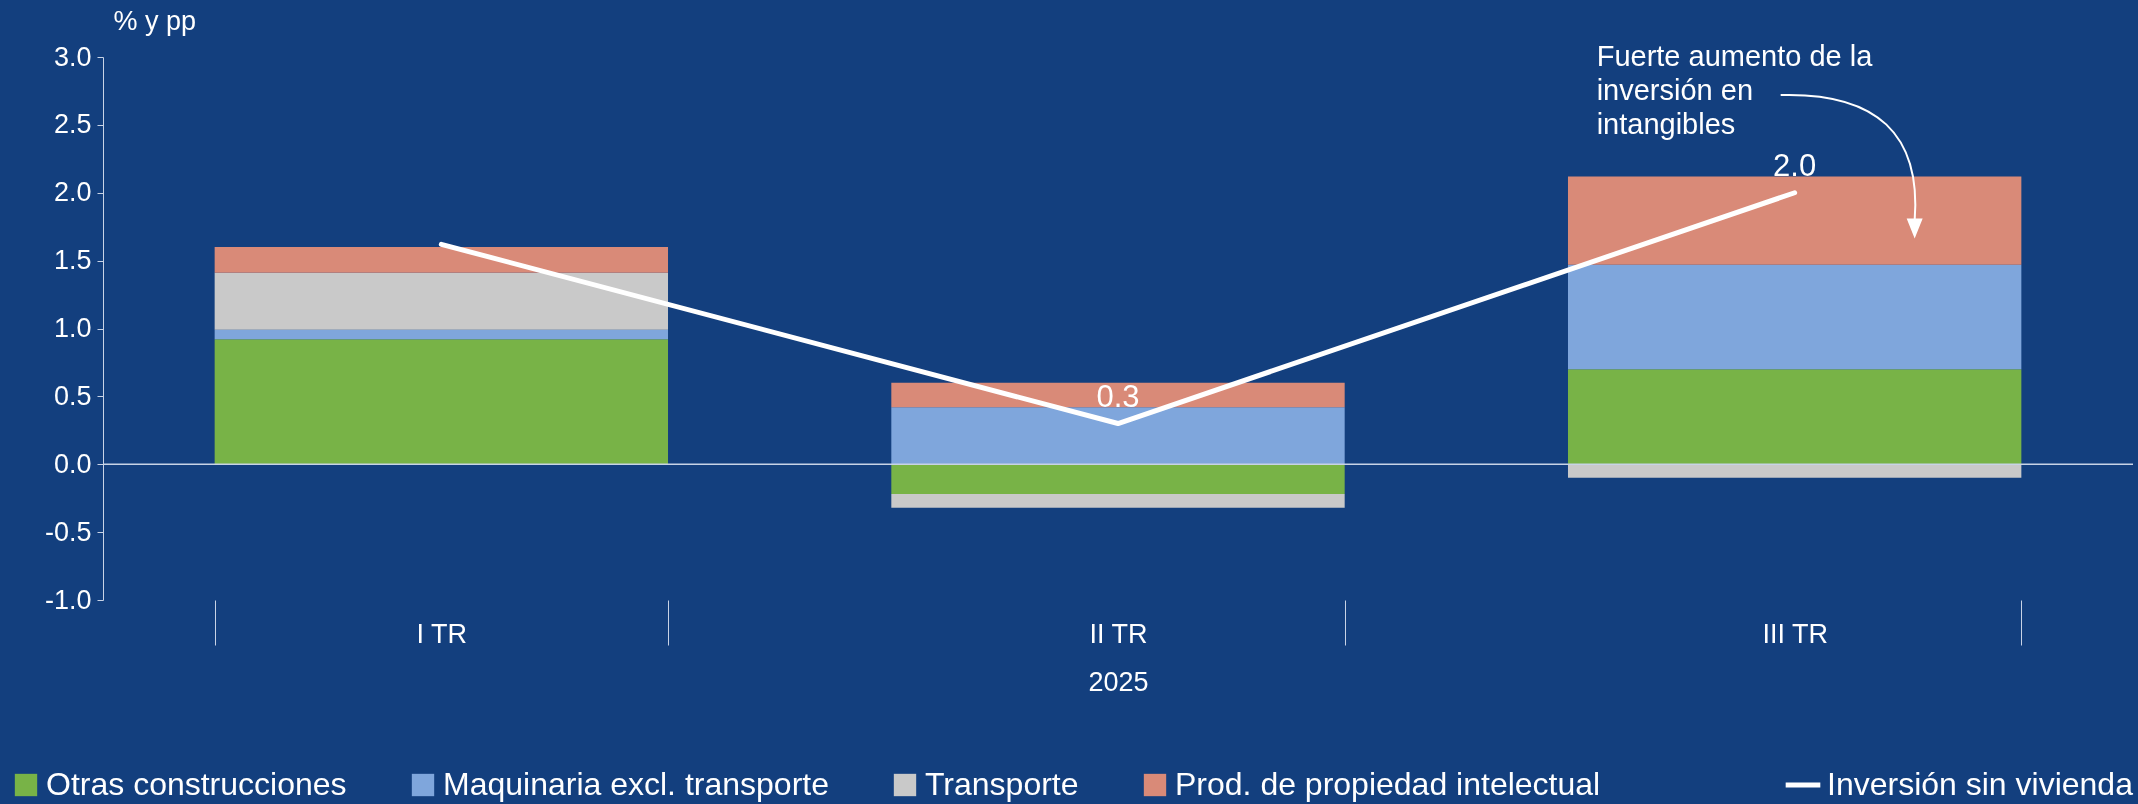 The image size is (2138, 804). What do you see at coordinates (1002, 784) in the screenshot?
I see `legend-label: Transporte` at bounding box center [1002, 784].